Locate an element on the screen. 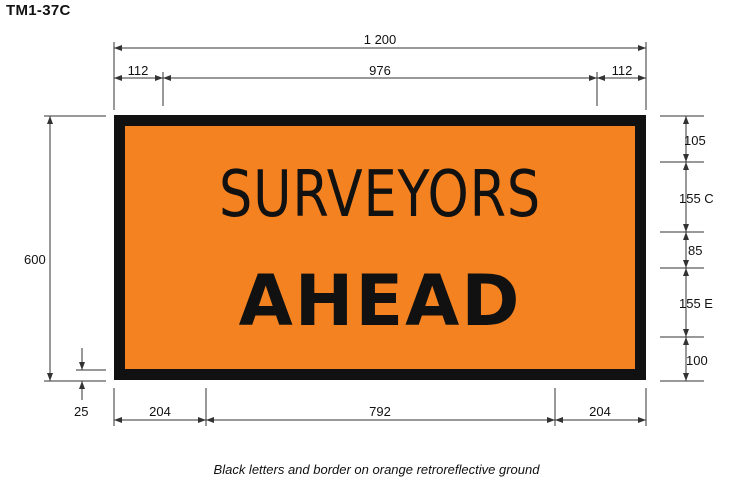  dim-right-line2-height: 155 E is located at coordinates (696, 303).